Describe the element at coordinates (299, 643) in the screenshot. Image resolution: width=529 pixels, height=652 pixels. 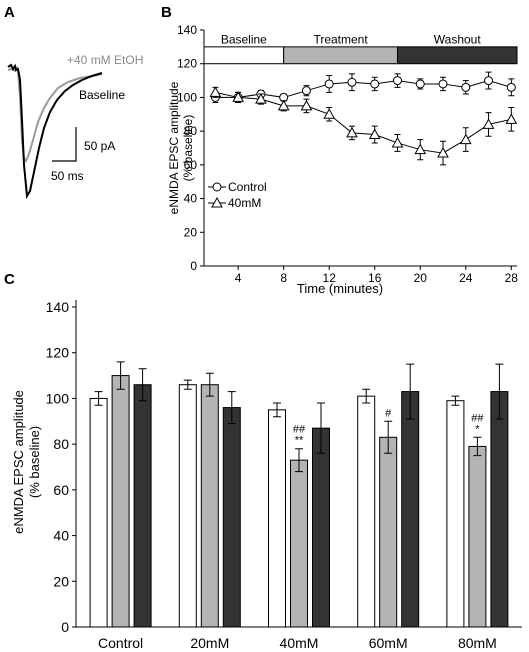
I see `c-x-tick-label: 40mM` at that location.